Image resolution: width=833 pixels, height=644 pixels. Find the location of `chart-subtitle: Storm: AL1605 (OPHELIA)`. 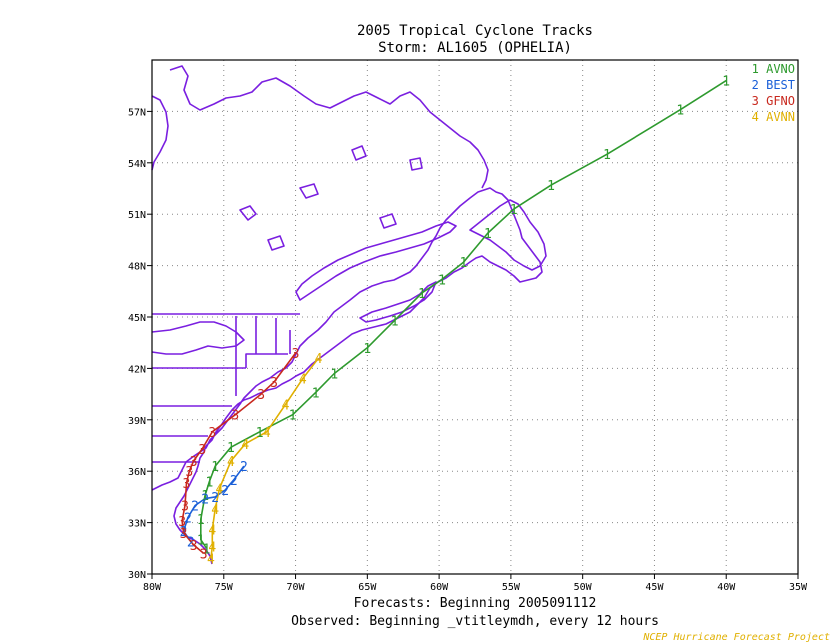

chart-subtitle: Storm: AL1605 (OPHELIA) is located at coordinates (475, 48).